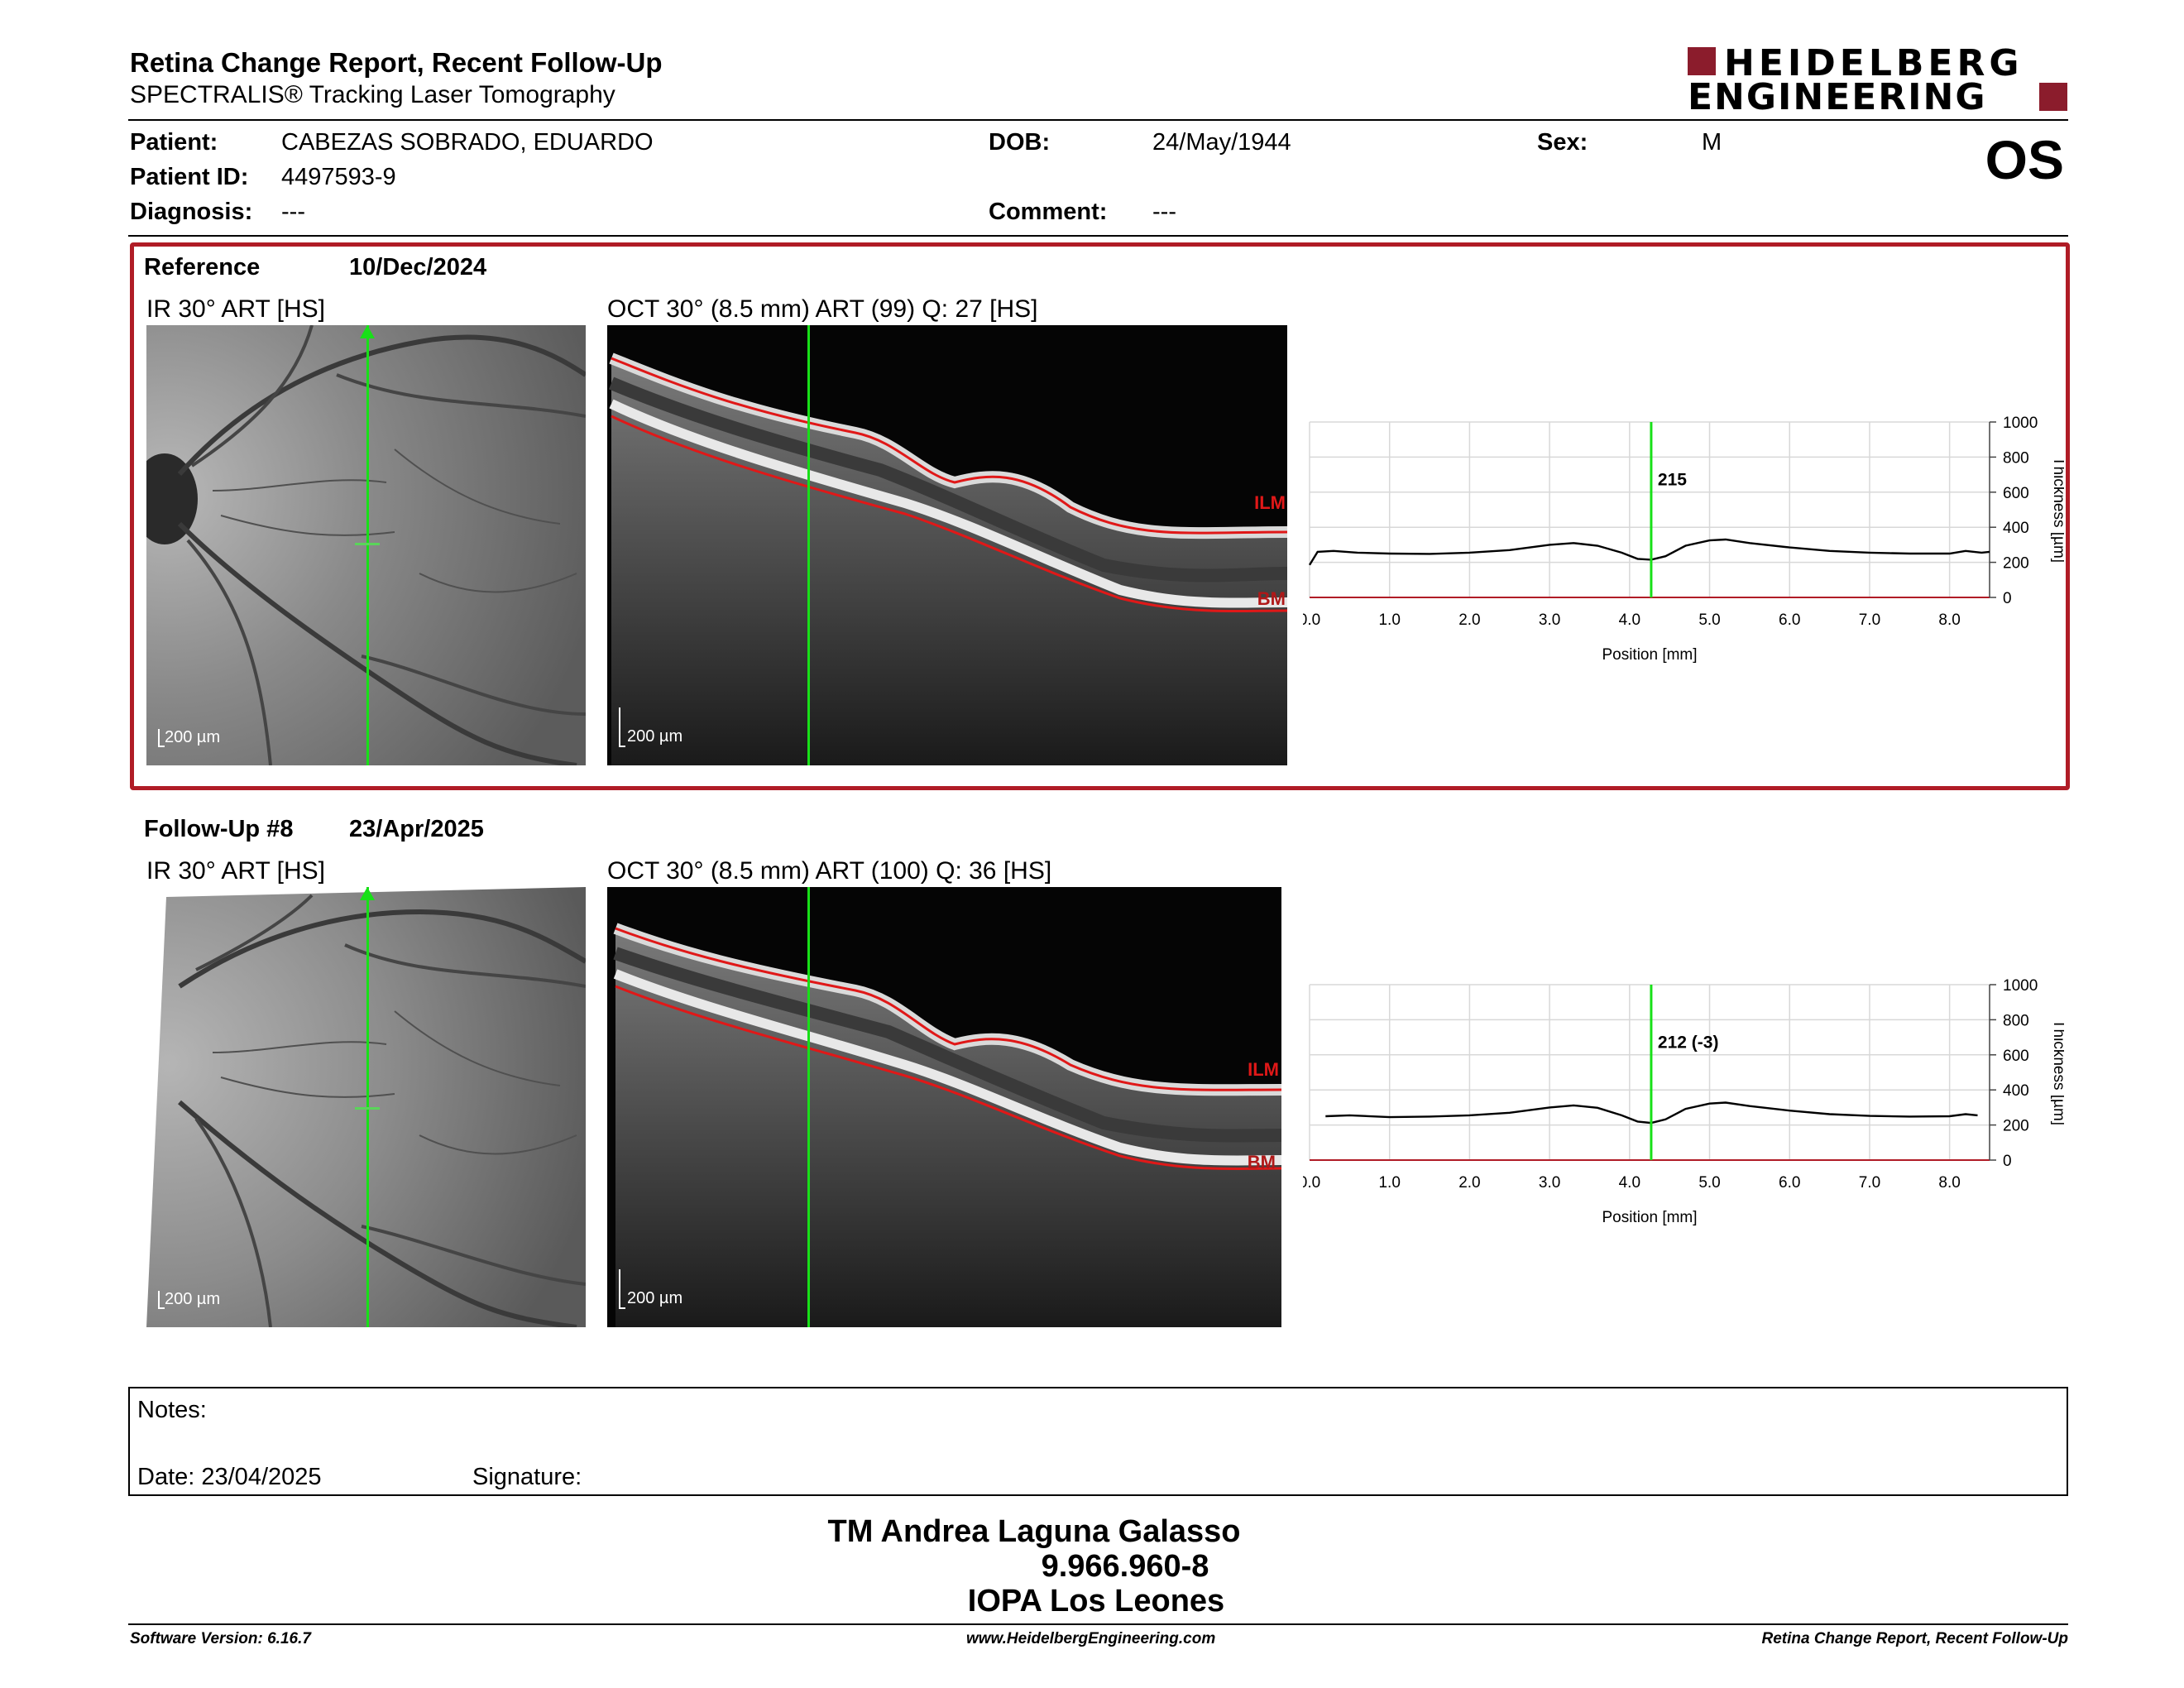  I want to click on cursor-value-label: 212 (-3), so click(1688, 1042).